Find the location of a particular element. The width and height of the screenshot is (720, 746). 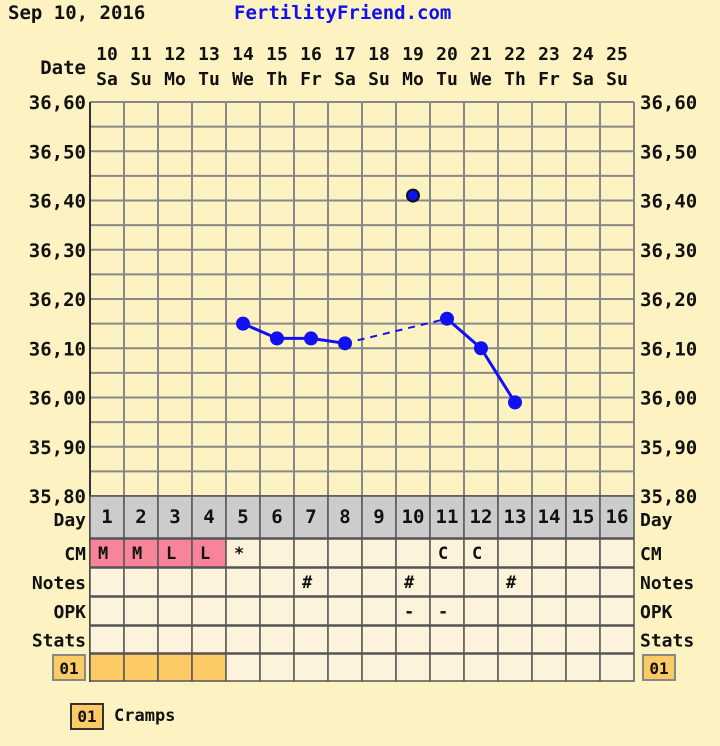

cm-row-label-right: CM is located at coordinates (651, 554).